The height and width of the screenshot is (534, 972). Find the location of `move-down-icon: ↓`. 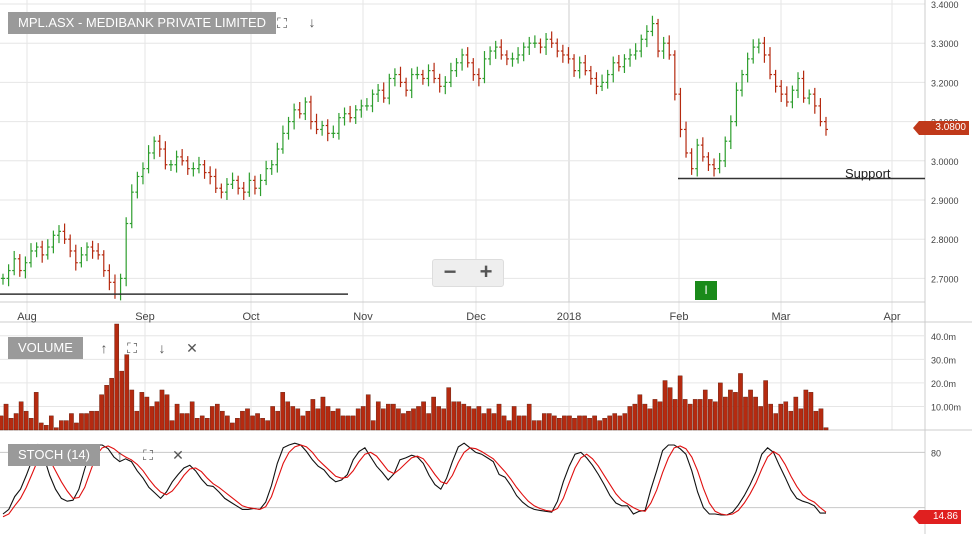

move-down-icon: ↓ is located at coordinates (162, 348).